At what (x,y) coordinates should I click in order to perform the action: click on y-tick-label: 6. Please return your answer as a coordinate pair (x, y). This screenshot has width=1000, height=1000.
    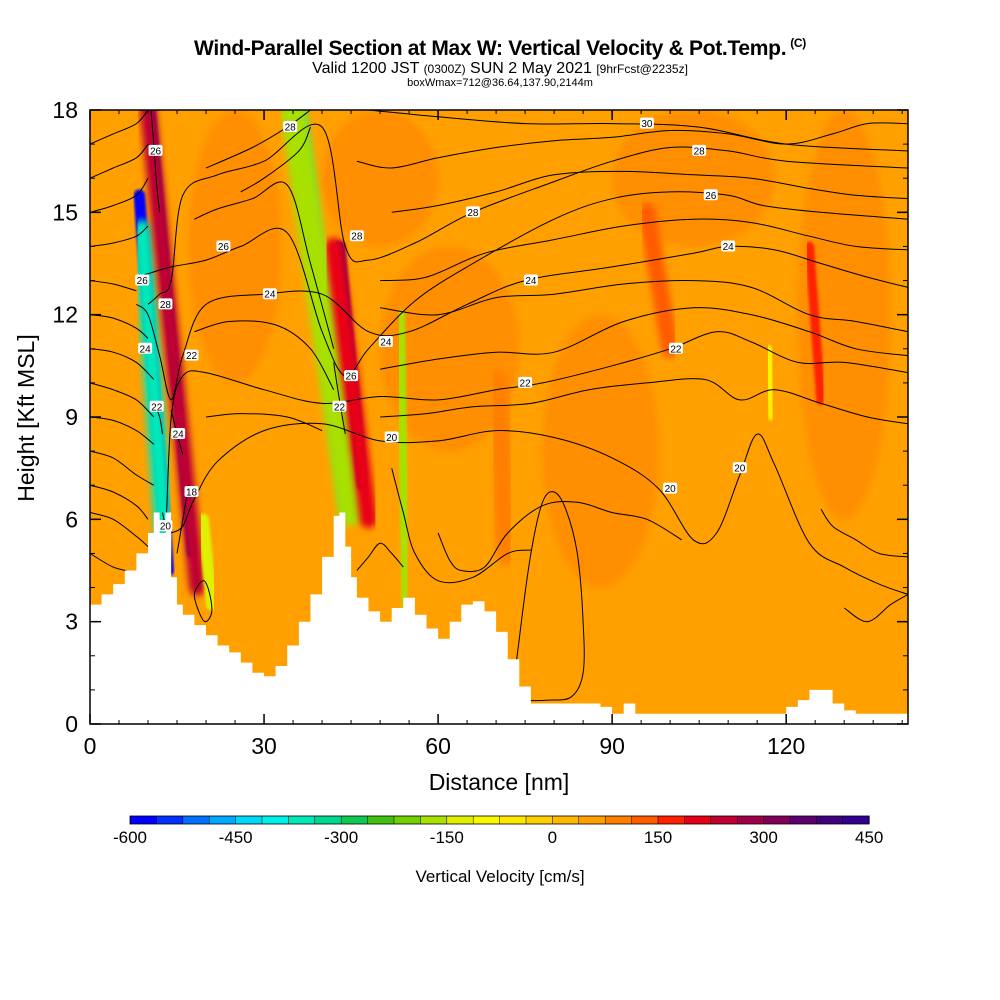
    Looking at the image, I should click on (71, 519).